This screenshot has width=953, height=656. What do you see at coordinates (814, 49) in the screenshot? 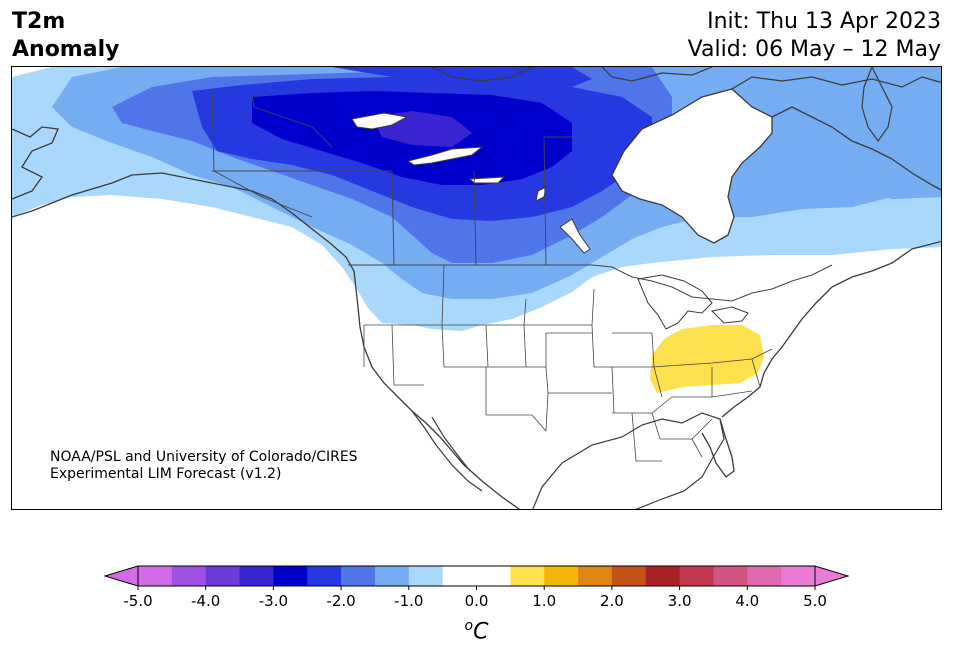
I see `valid-range: Valid: 06 May – 12 May` at bounding box center [814, 49].